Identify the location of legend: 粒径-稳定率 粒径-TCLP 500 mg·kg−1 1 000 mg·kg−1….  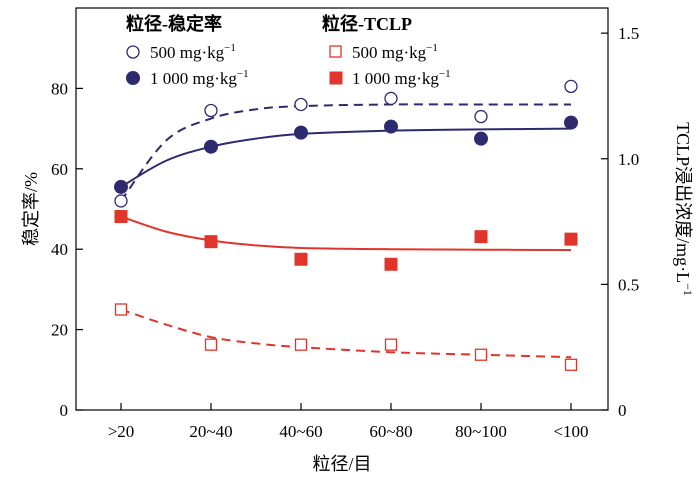
(288, 50).